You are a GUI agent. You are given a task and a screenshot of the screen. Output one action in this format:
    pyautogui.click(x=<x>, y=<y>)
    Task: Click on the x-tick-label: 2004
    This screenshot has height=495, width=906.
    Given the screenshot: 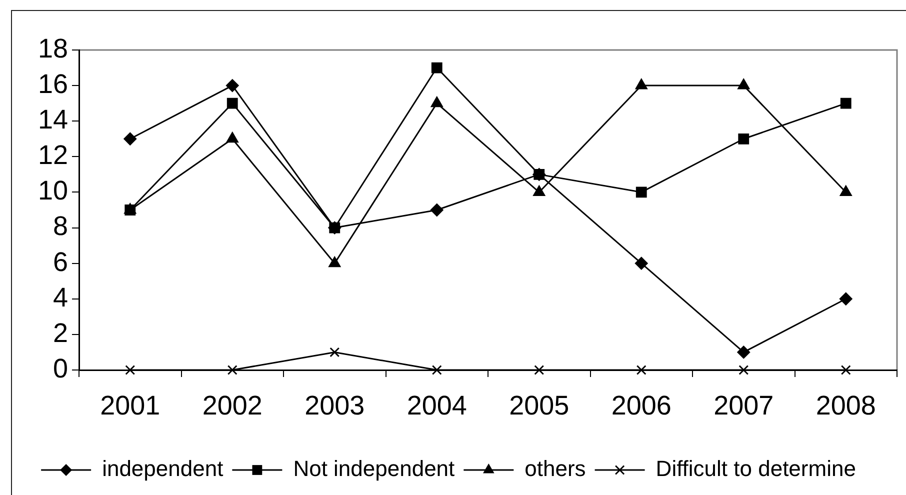 What is the action you would take?
    pyautogui.click(x=436, y=405)
    